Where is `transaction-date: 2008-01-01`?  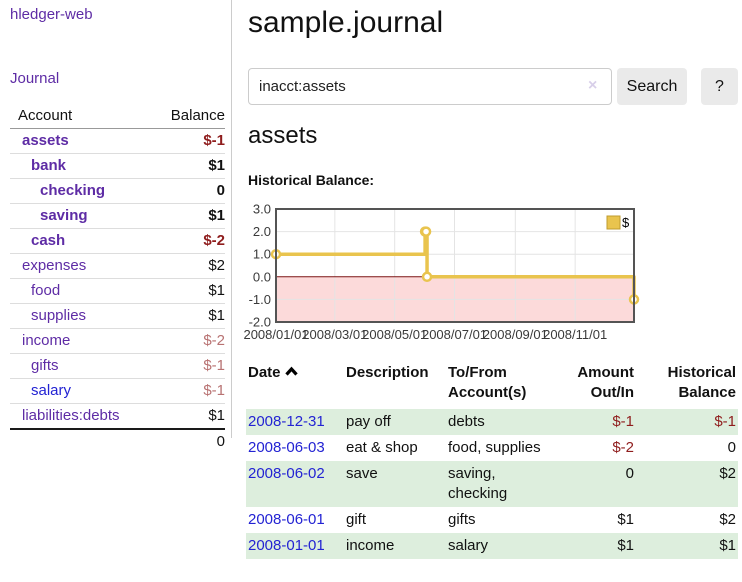
transaction-date: 2008-01-01 is located at coordinates (295, 546).